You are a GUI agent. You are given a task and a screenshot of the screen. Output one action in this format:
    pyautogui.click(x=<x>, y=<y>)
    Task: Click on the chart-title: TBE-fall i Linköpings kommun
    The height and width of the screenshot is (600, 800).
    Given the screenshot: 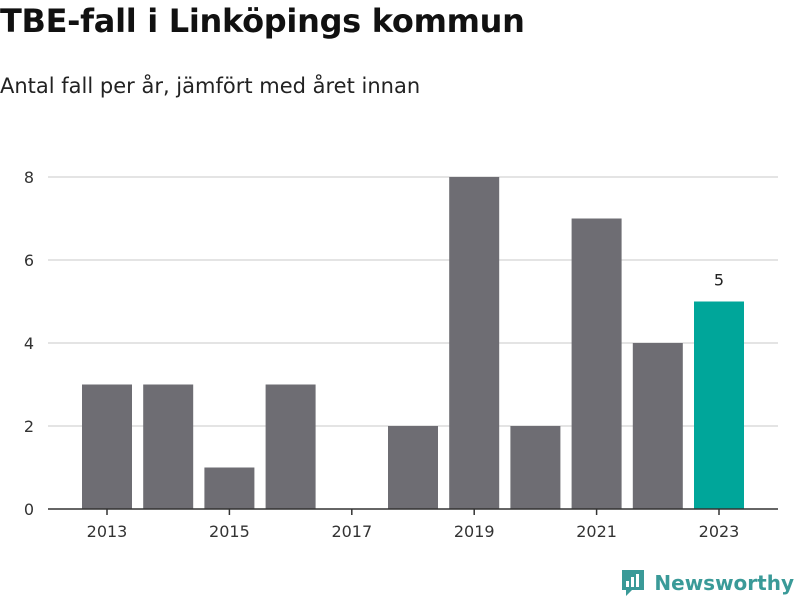 What is the action you would take?
    pyautogui.click(x=262, y=21)
    